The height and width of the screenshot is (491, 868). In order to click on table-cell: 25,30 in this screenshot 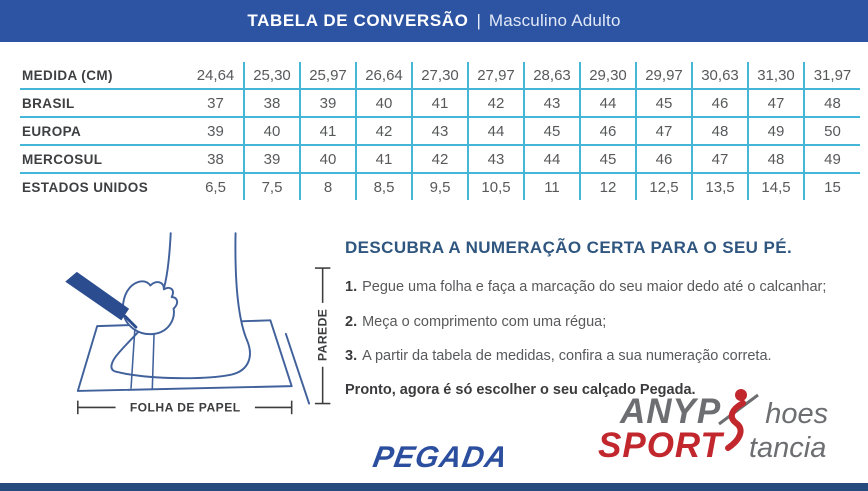, I will do `click(271, 75)`.